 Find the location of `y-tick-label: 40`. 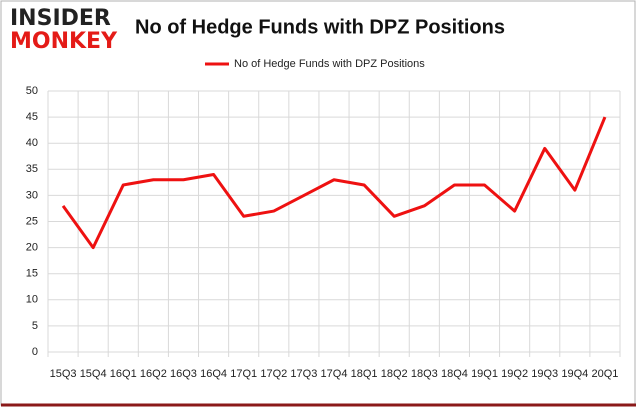

y-tick-label: 40 is located at coordinates (32, 143).